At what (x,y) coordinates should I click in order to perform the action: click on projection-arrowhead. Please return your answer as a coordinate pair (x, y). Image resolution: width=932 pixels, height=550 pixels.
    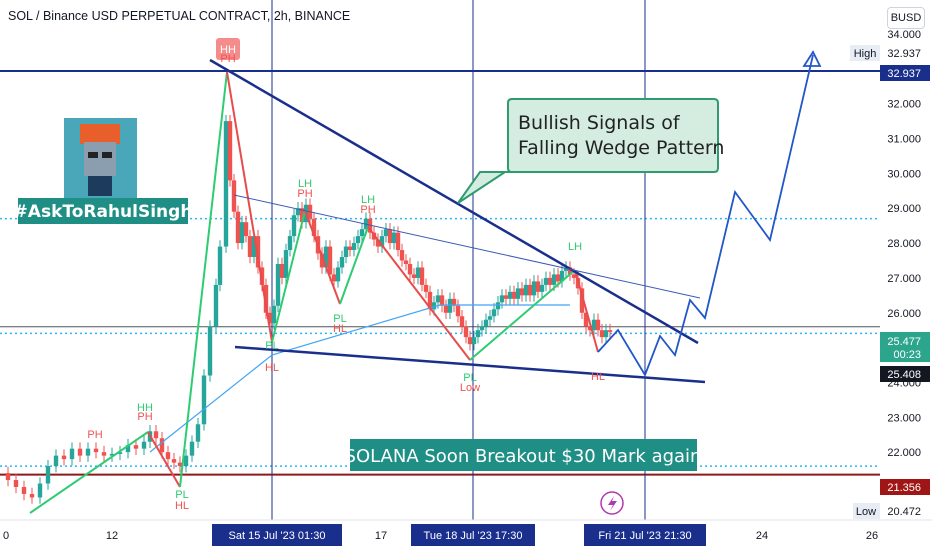
    Looking at the image, I should click on (812, 58).